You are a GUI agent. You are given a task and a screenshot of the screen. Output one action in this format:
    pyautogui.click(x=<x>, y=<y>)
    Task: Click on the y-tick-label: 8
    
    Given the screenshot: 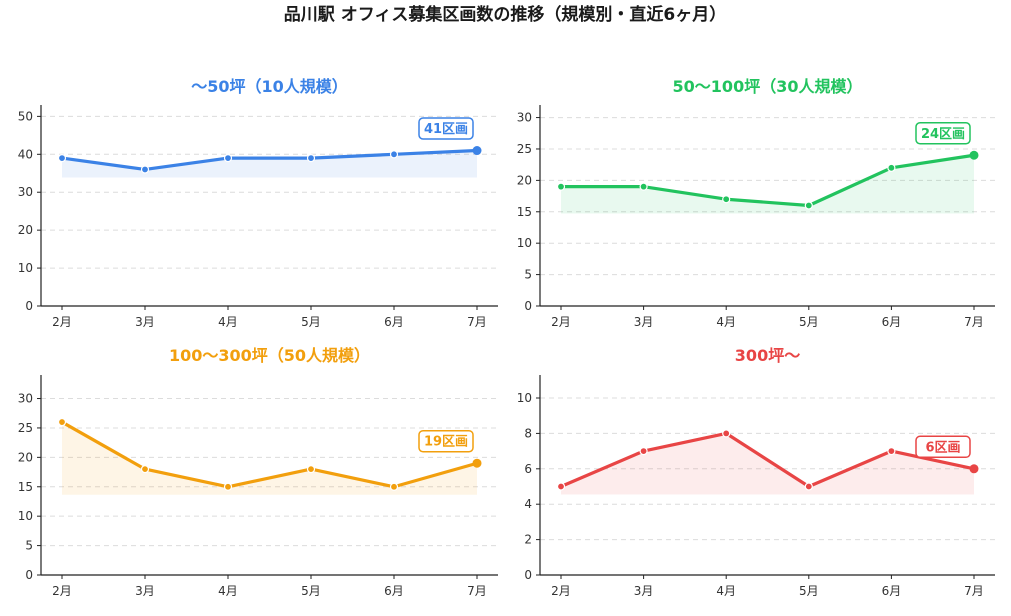 What is the action you would take?
    pyautogui.click(x=528, y=433)
    